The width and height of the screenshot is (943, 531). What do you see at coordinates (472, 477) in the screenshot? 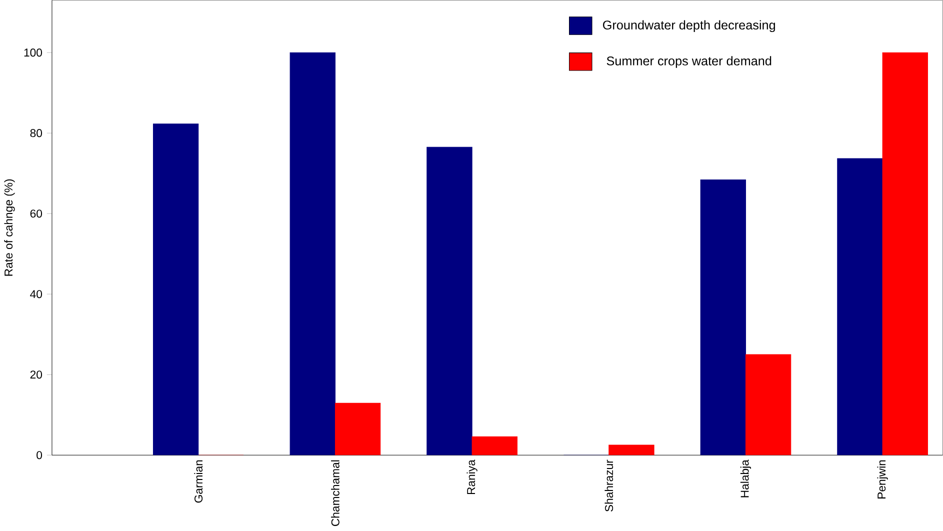
I see `x-tick-label: Raniya` at bounding box center [472, 477].